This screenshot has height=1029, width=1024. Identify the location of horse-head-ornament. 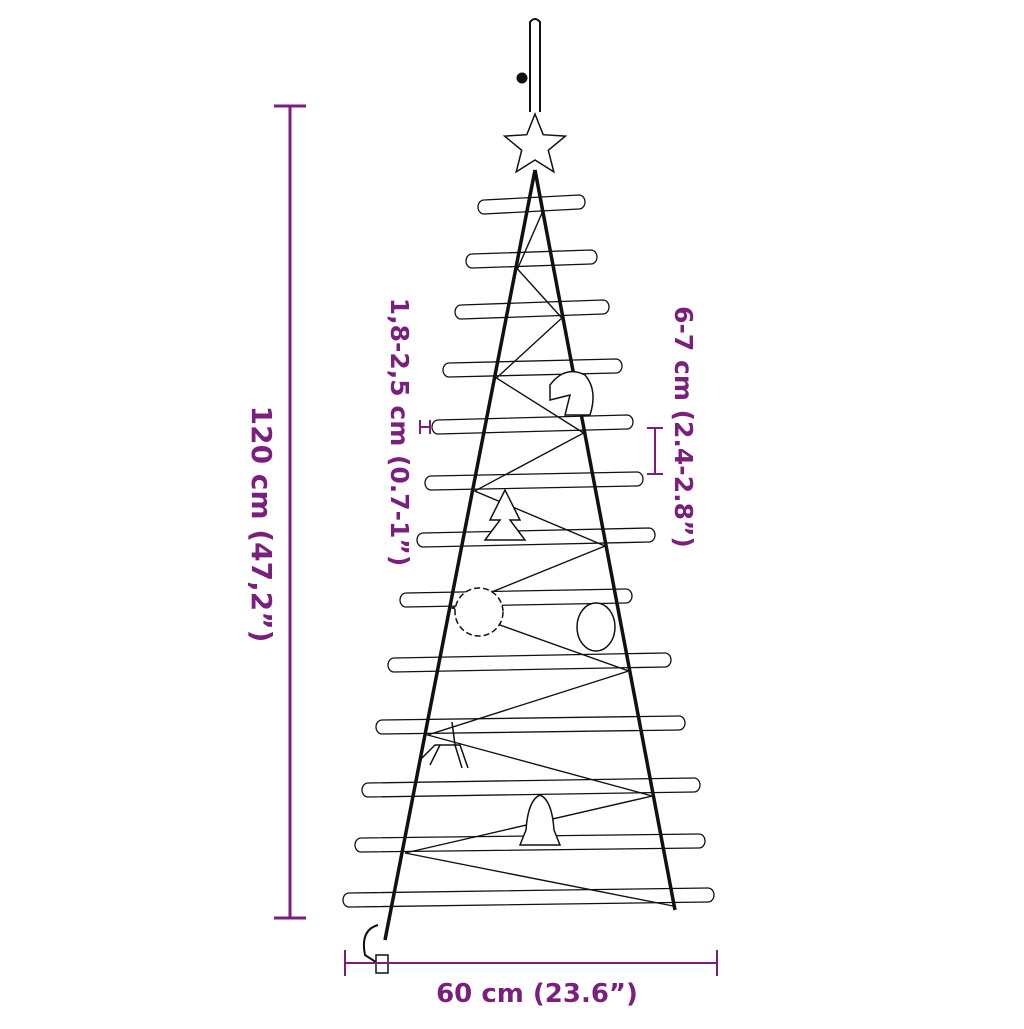
(571, 393).